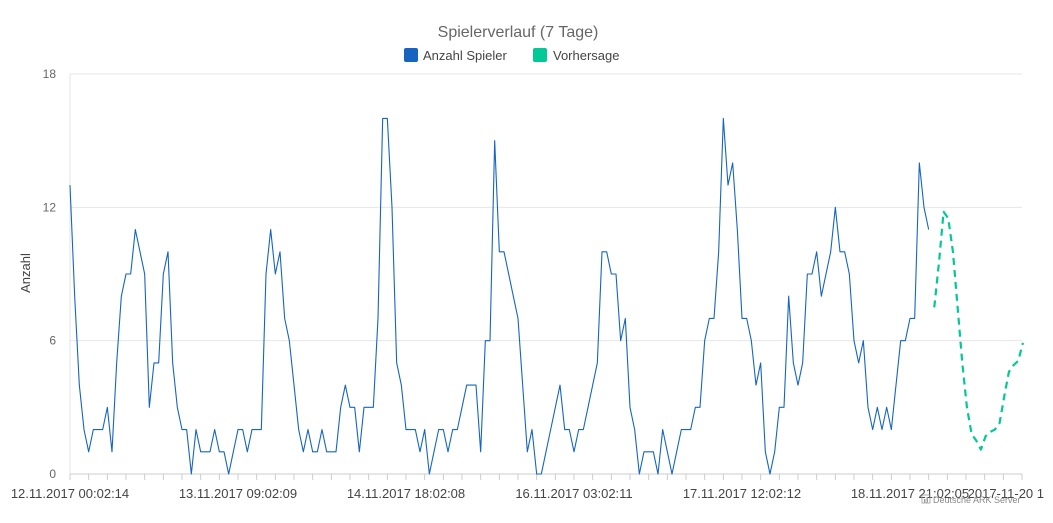 This screenshot has height=523, width=1053. What do you see at coordinates (910, 493) in the screenshot?
I see `x-tick-label: 18.11.2017 21:02:05` at bounding box center [910, 493].